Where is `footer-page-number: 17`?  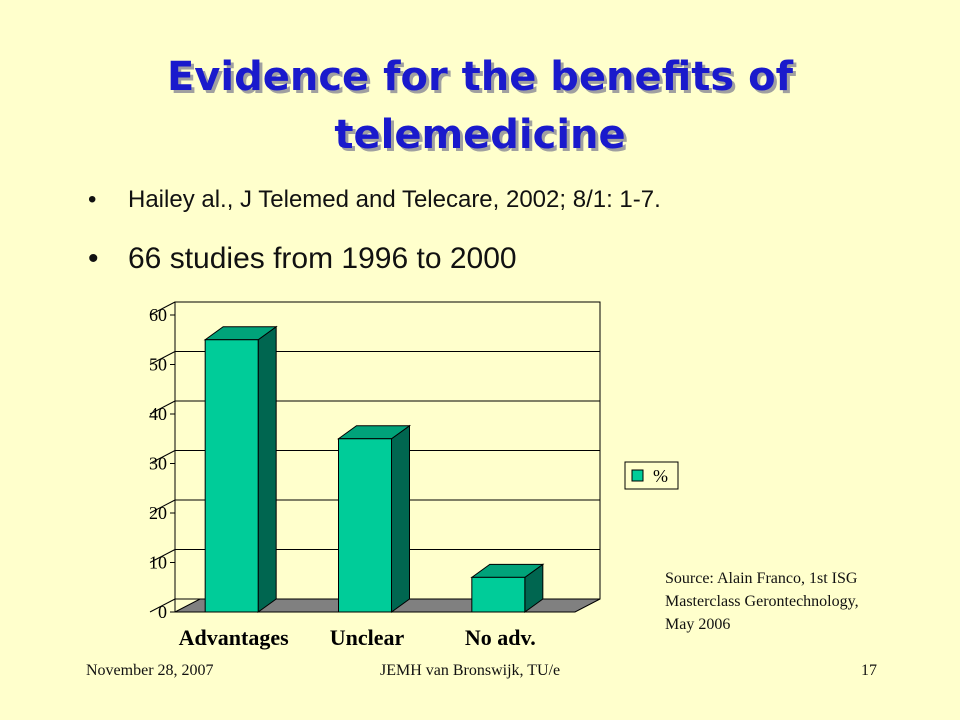
footer-page-number: 17 is located at coordinates (869, 670).